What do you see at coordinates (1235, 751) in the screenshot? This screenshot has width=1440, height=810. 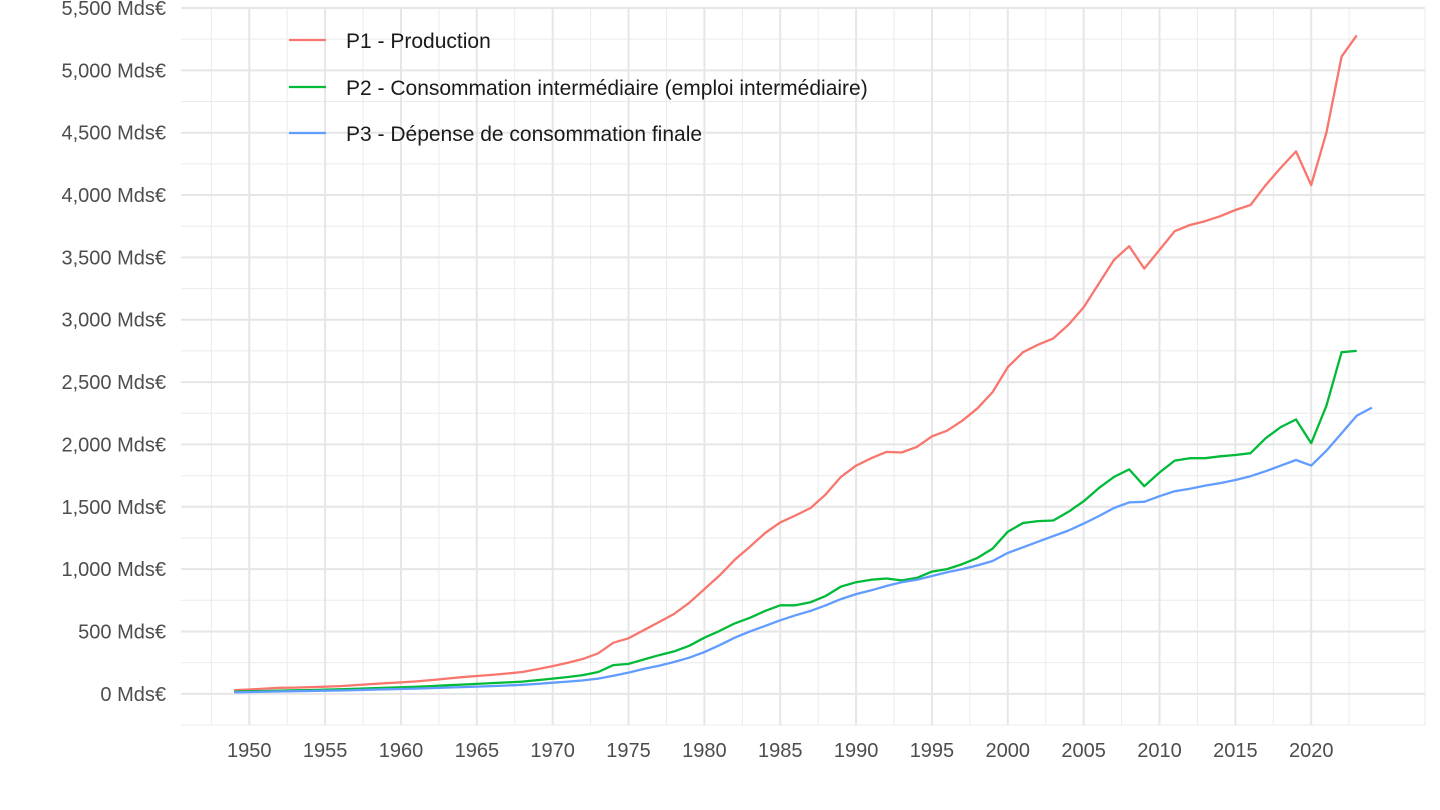 I see `x-tick-label: 2015` at bounding box center [1235, 751].